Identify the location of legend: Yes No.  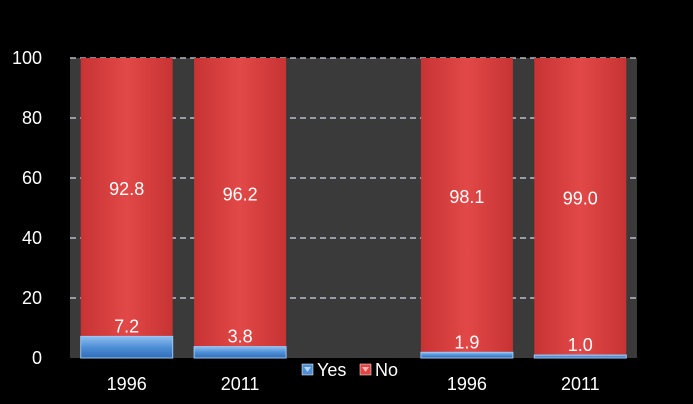
(349, 370).